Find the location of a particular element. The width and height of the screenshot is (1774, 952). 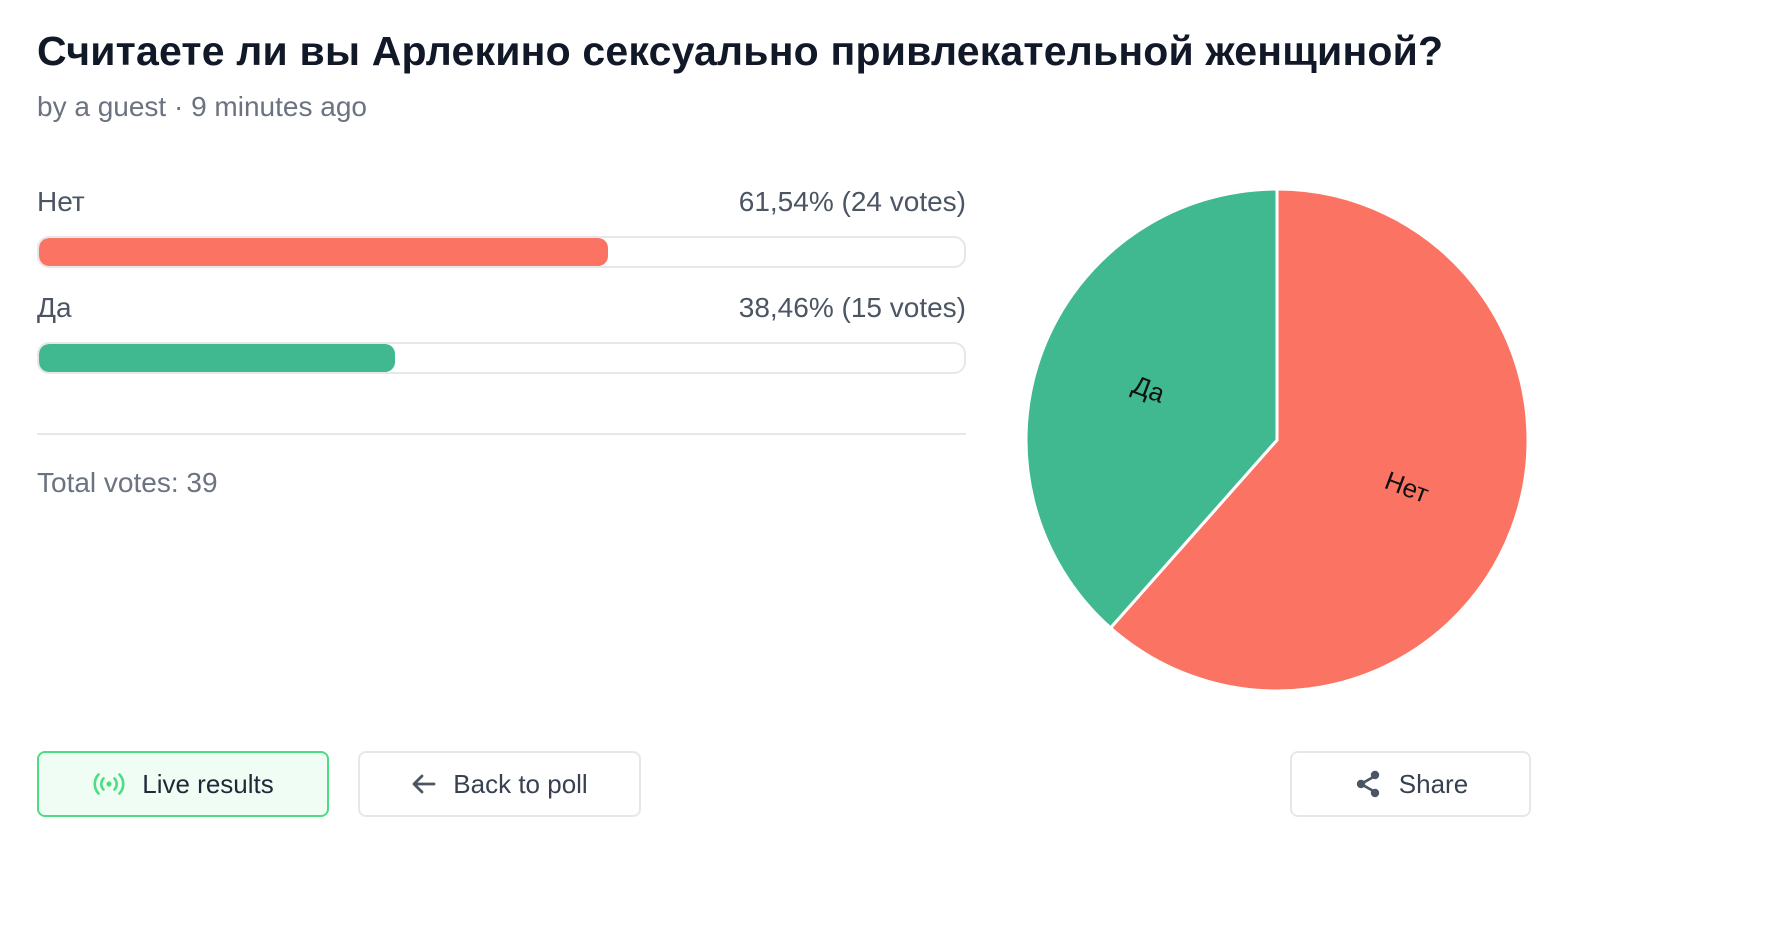

live-results-label: Live results is located at coordinates (208, 783).